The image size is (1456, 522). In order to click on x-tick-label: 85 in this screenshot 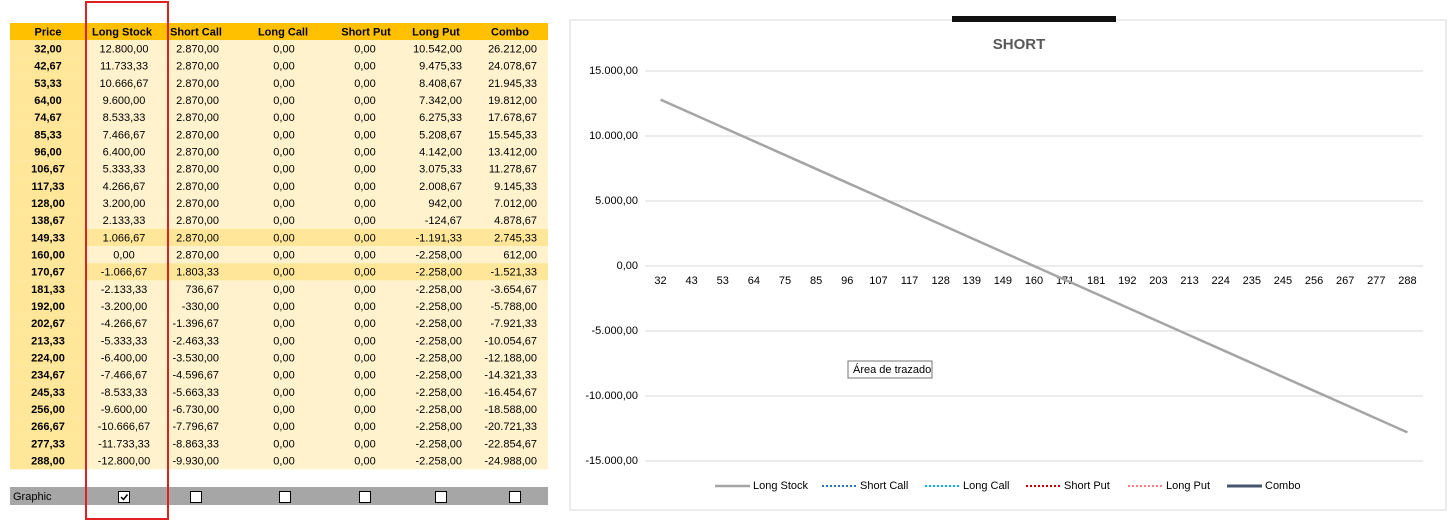, I will do `click(816, 281)`.